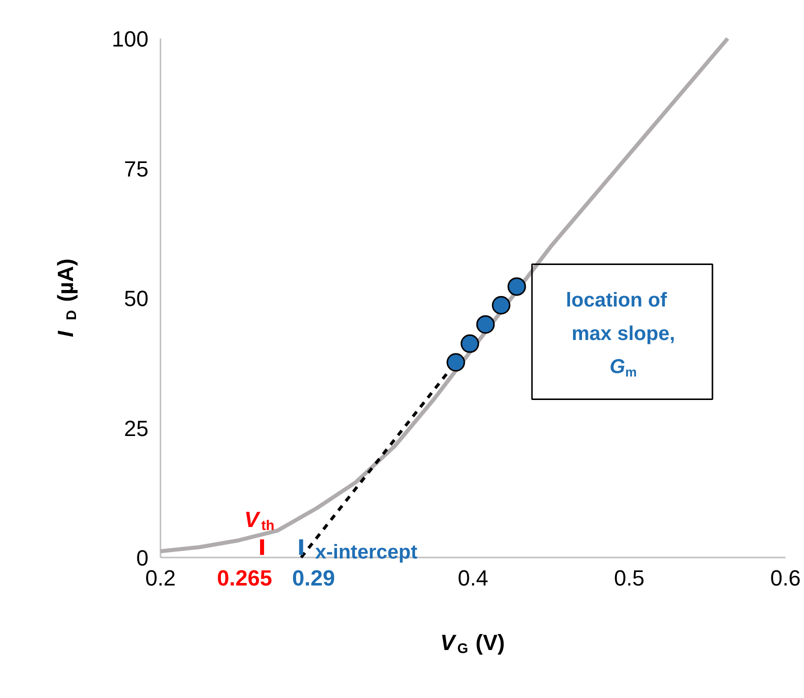  Describe the element at coordinates (66, 298) in the screenshot. I see `y-axis-title: ID (µA)` at that location.